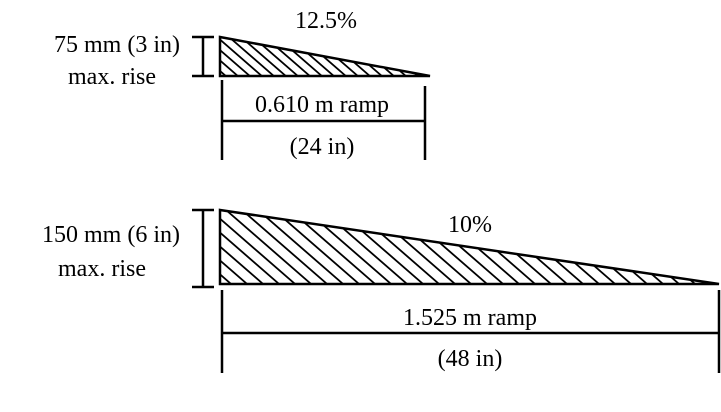 The image size is (721, 412). I want to click on large-slope-label: 10%, so click(470, 225).